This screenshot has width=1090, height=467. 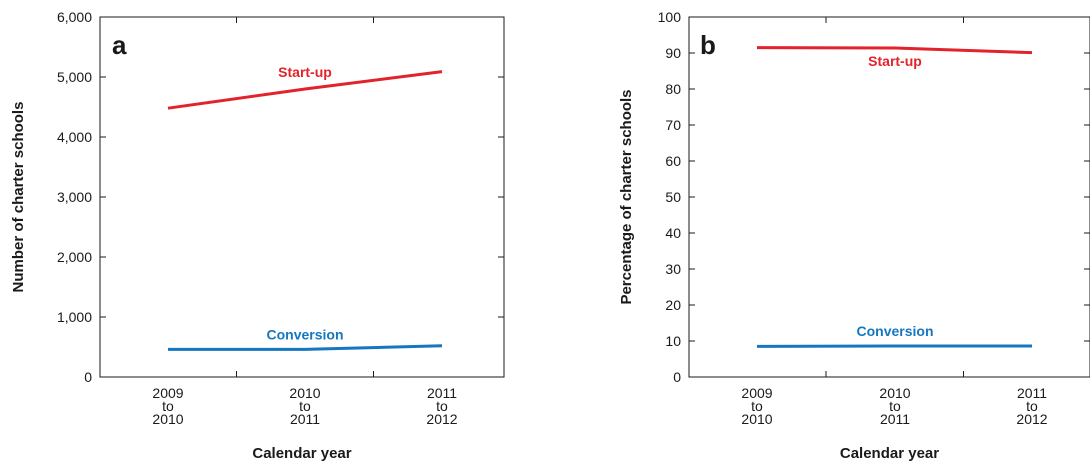 What do you see at coordinates (673, 341) in the screenshot?
I see `y-tick-label: 10` at bounding box center [673, 341].